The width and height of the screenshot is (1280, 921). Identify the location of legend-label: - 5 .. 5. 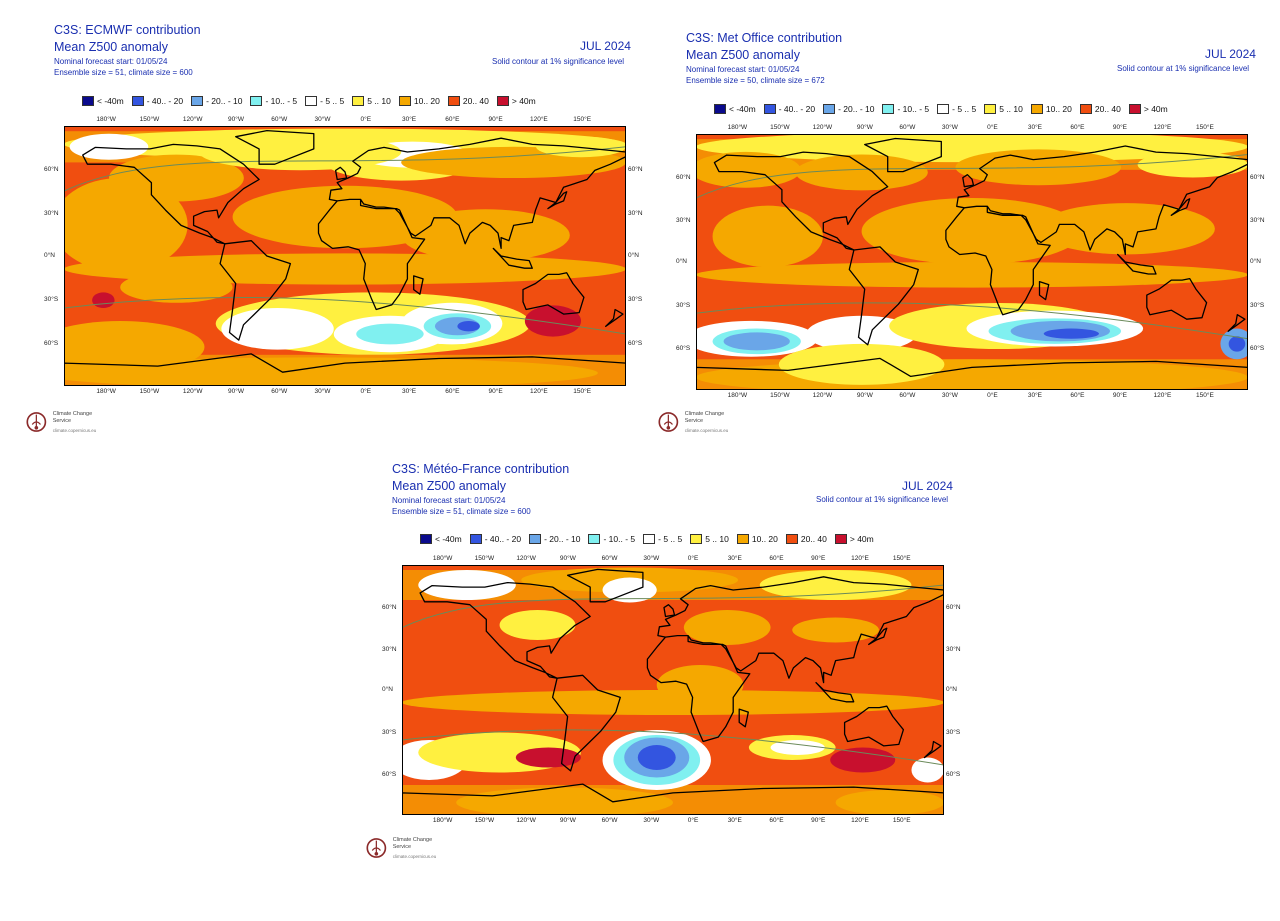
(964, 109).